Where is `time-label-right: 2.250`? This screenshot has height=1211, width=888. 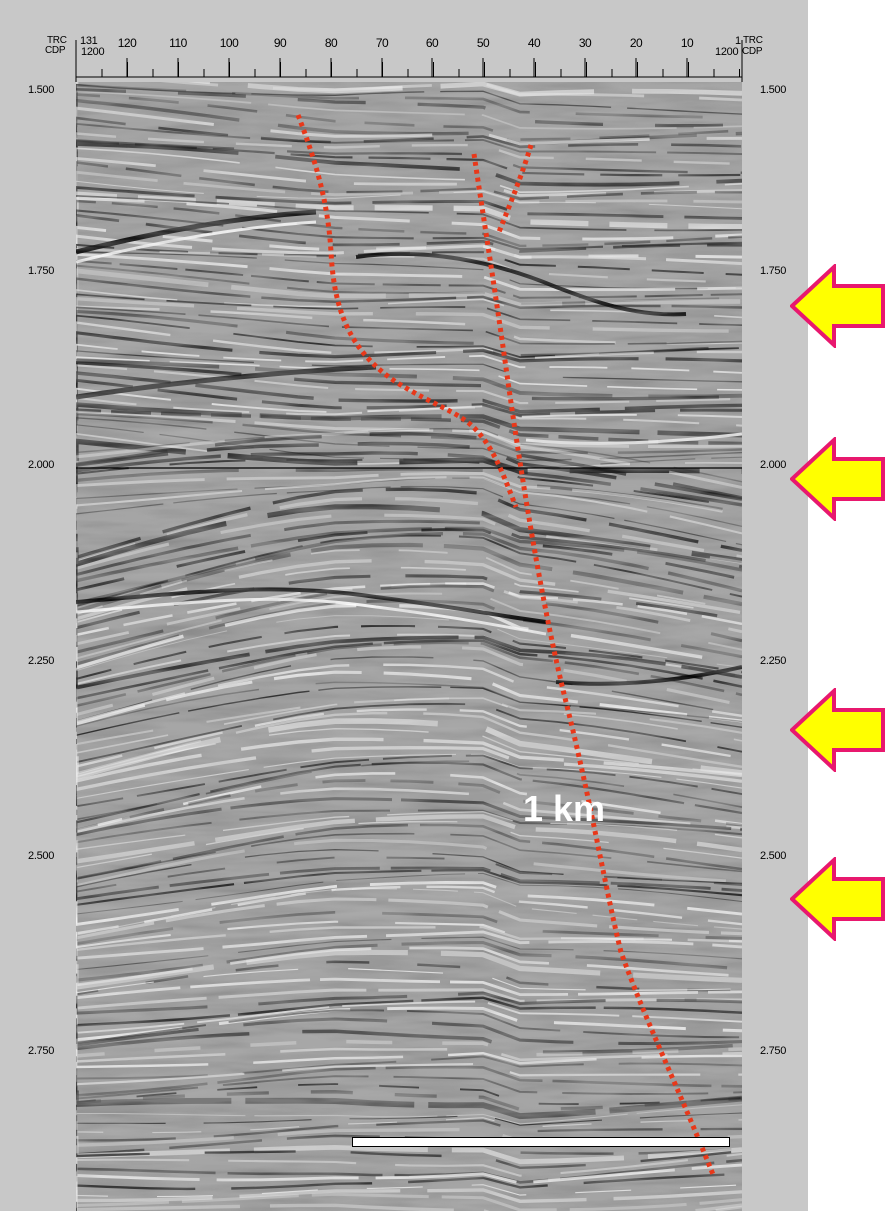 time-label-right: 2.250 is located at coordinates (773, 661).